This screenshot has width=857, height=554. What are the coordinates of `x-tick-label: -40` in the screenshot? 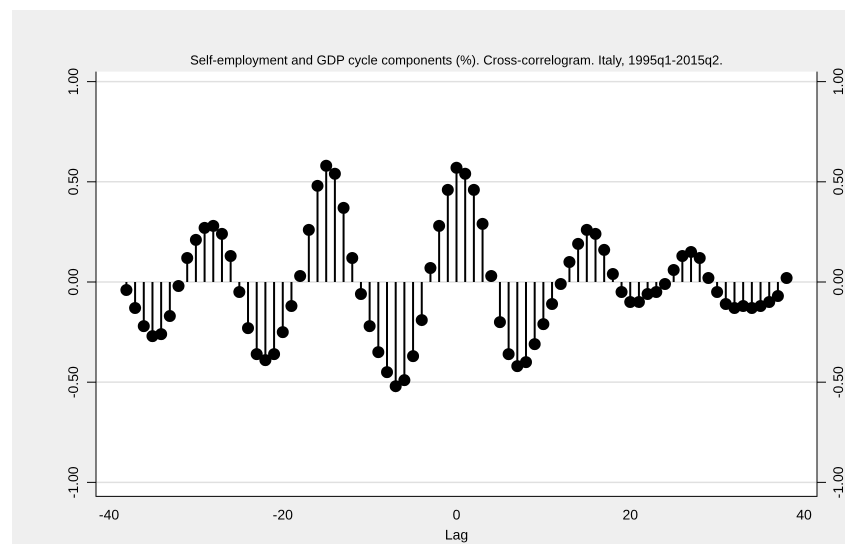 It's located at (109, 514).